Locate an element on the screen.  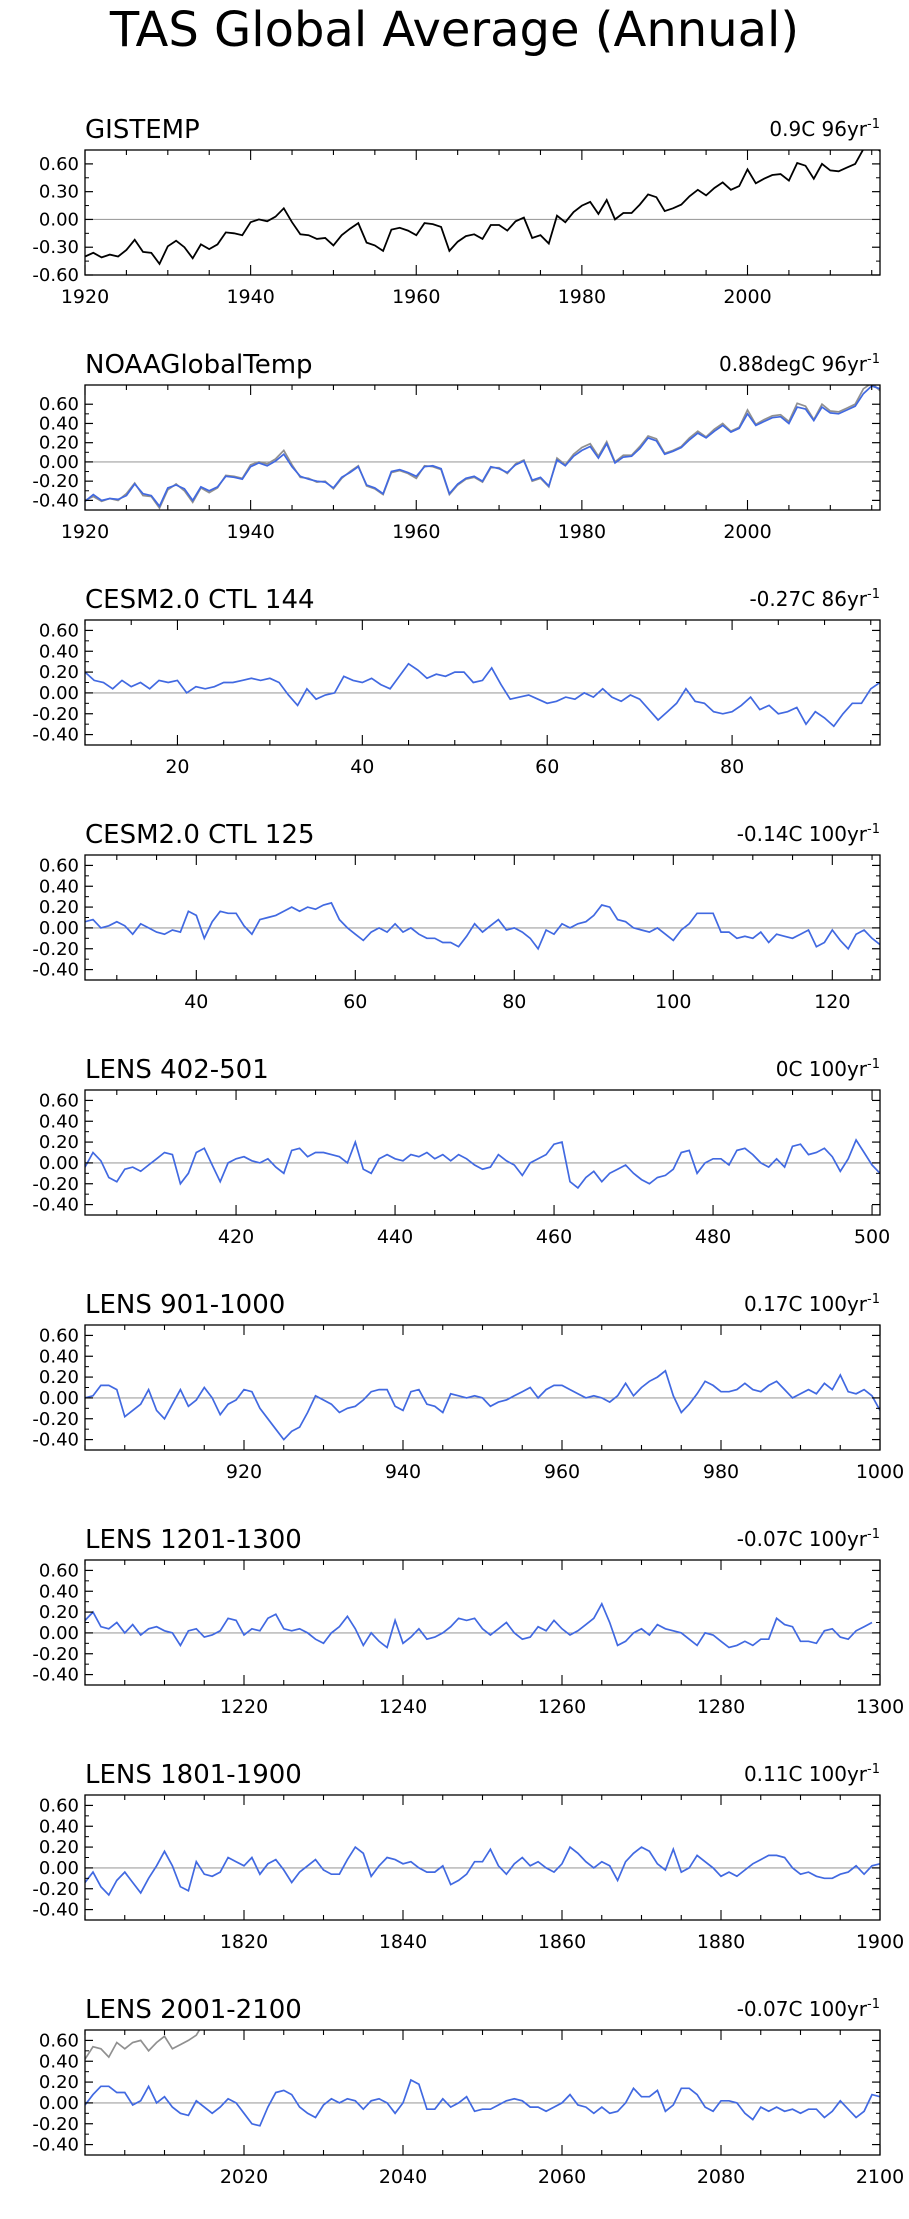
x-tick-label: 20 is located at coordinates (177, 767).